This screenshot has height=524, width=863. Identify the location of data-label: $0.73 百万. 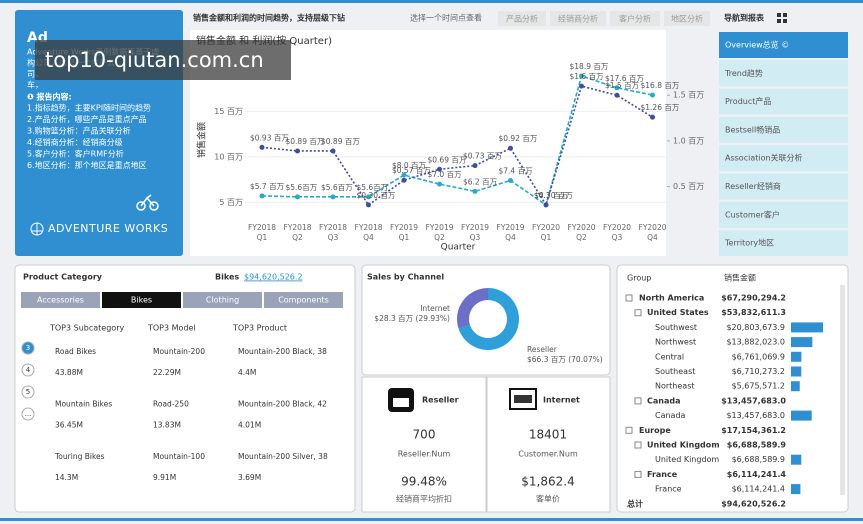
(482, 156).